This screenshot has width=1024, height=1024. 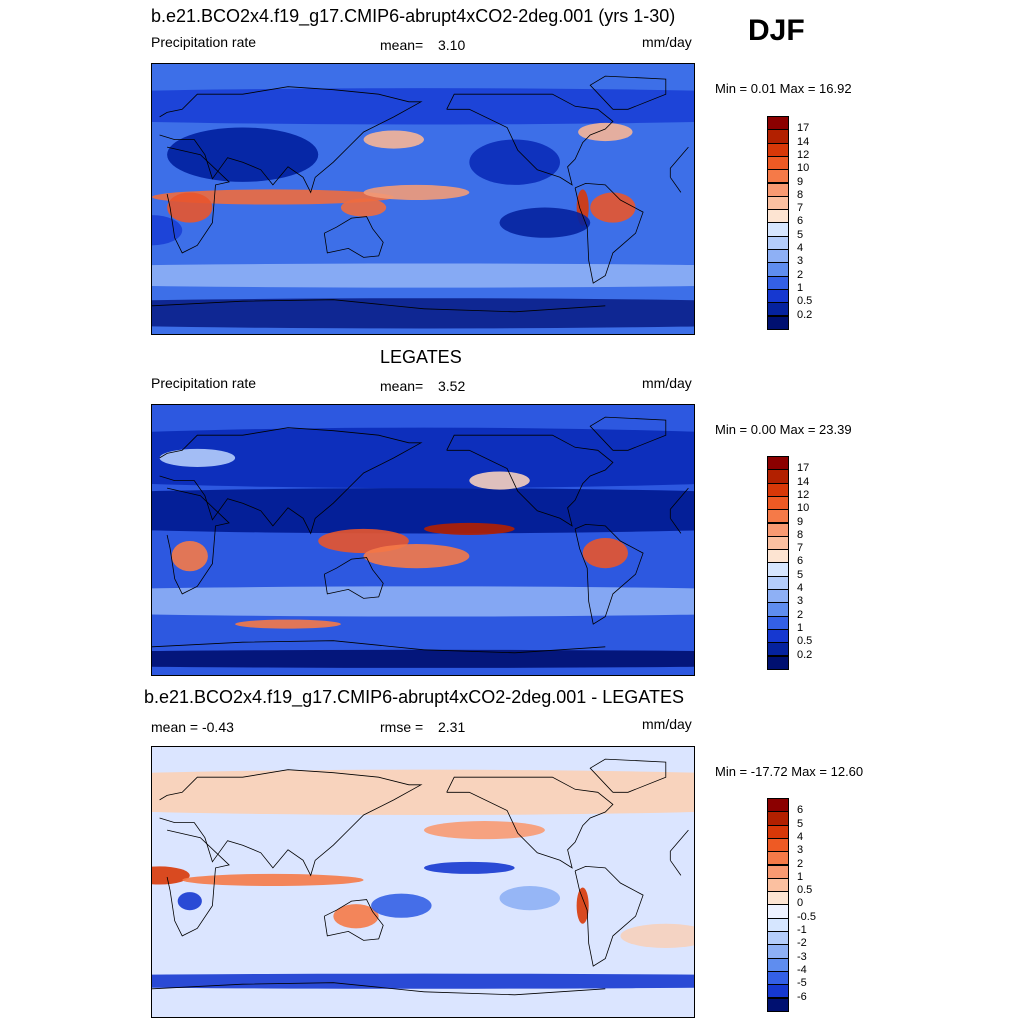 I want to click on panel-2-stat-value: 3.52, so click(x=452, y=386).